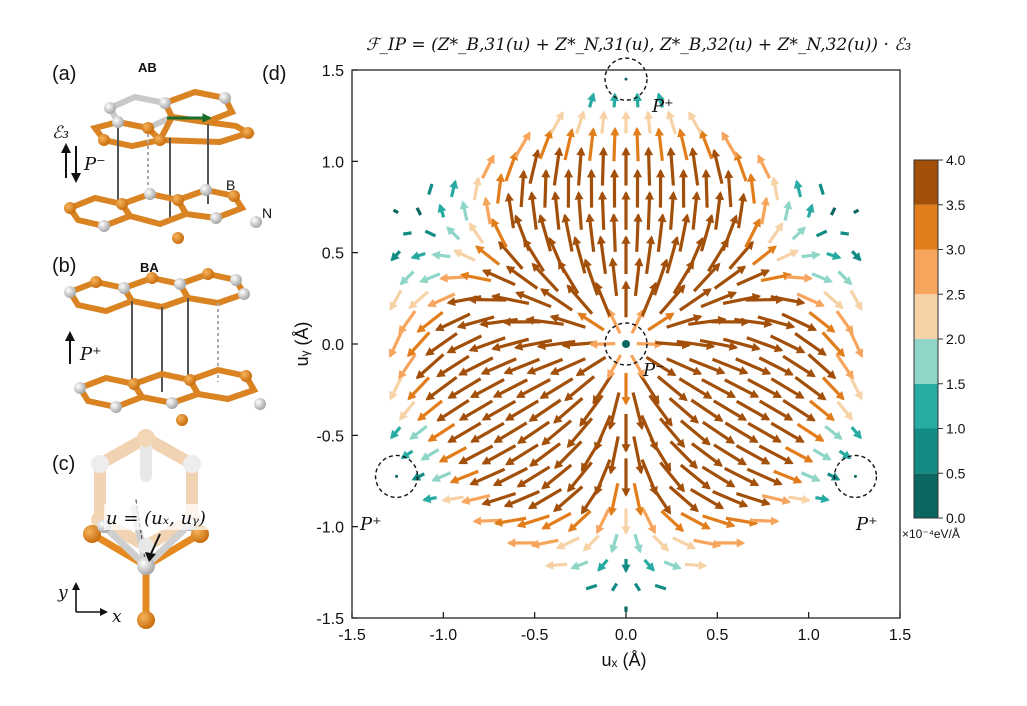 This screenshot has height=706, width=1027. I want to click on ba-columns, so click(175, 345).